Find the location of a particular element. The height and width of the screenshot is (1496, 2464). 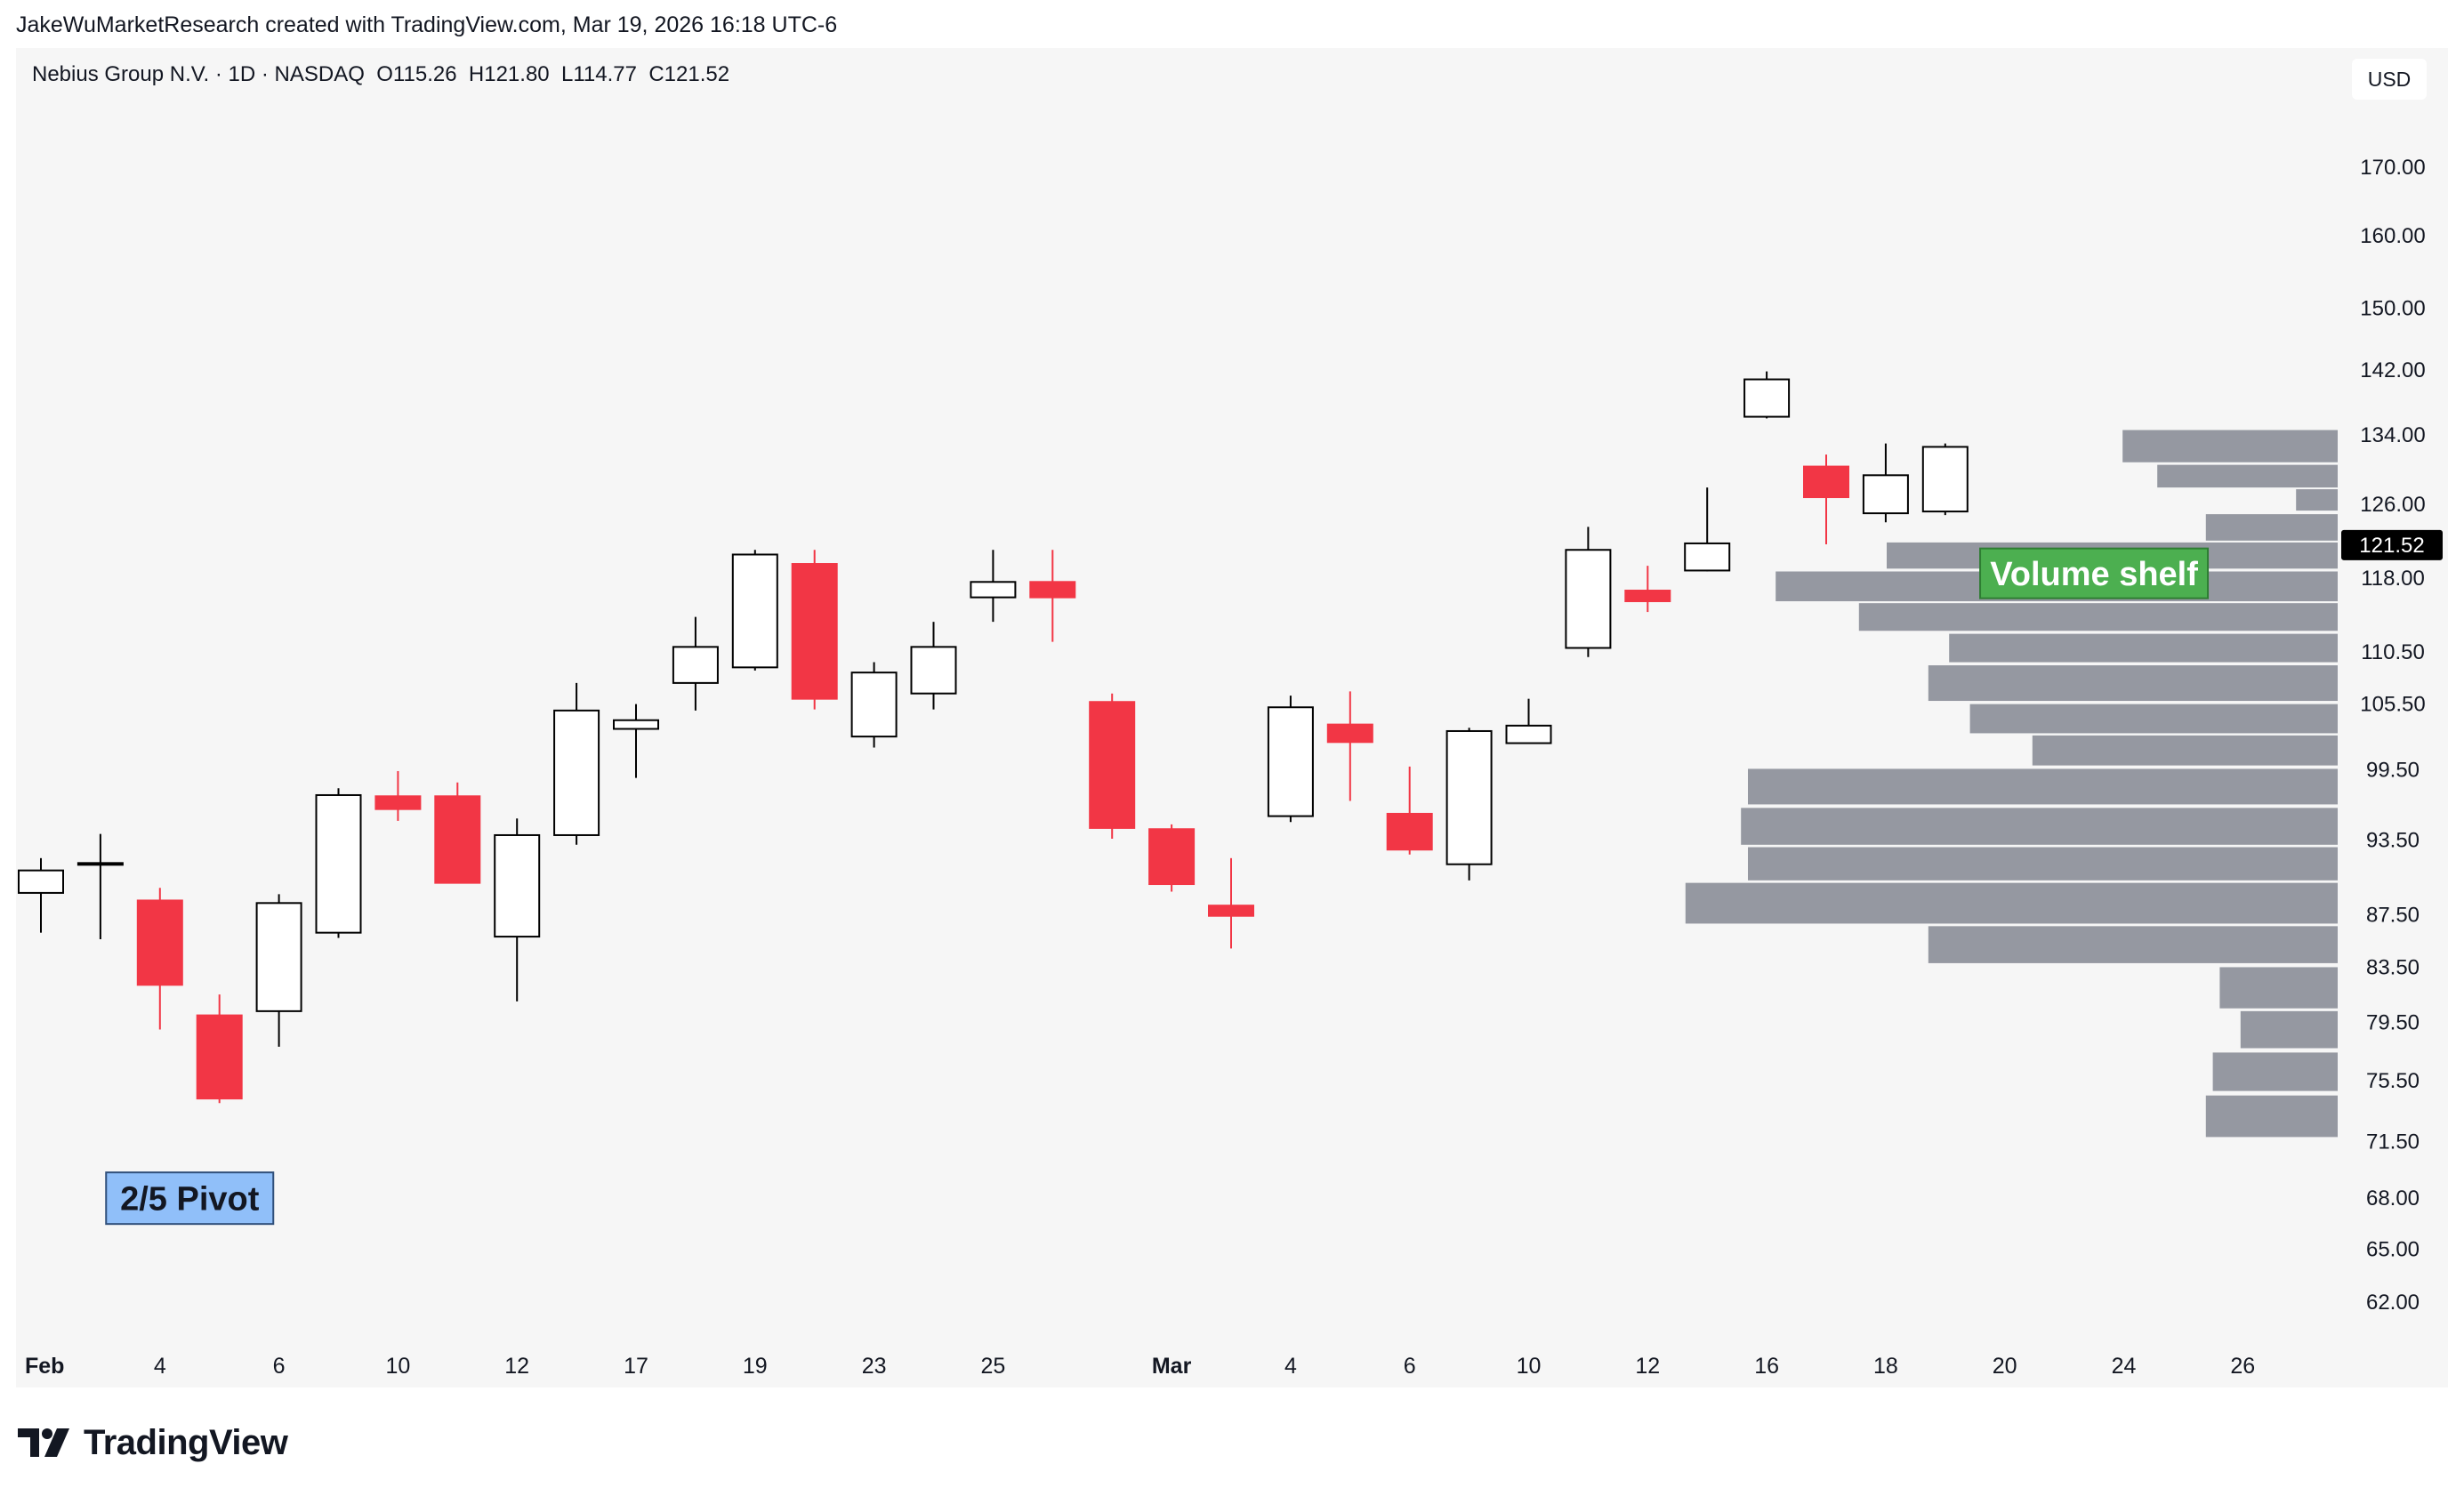

currency-button: USD is located at coordinates (2389, 79).